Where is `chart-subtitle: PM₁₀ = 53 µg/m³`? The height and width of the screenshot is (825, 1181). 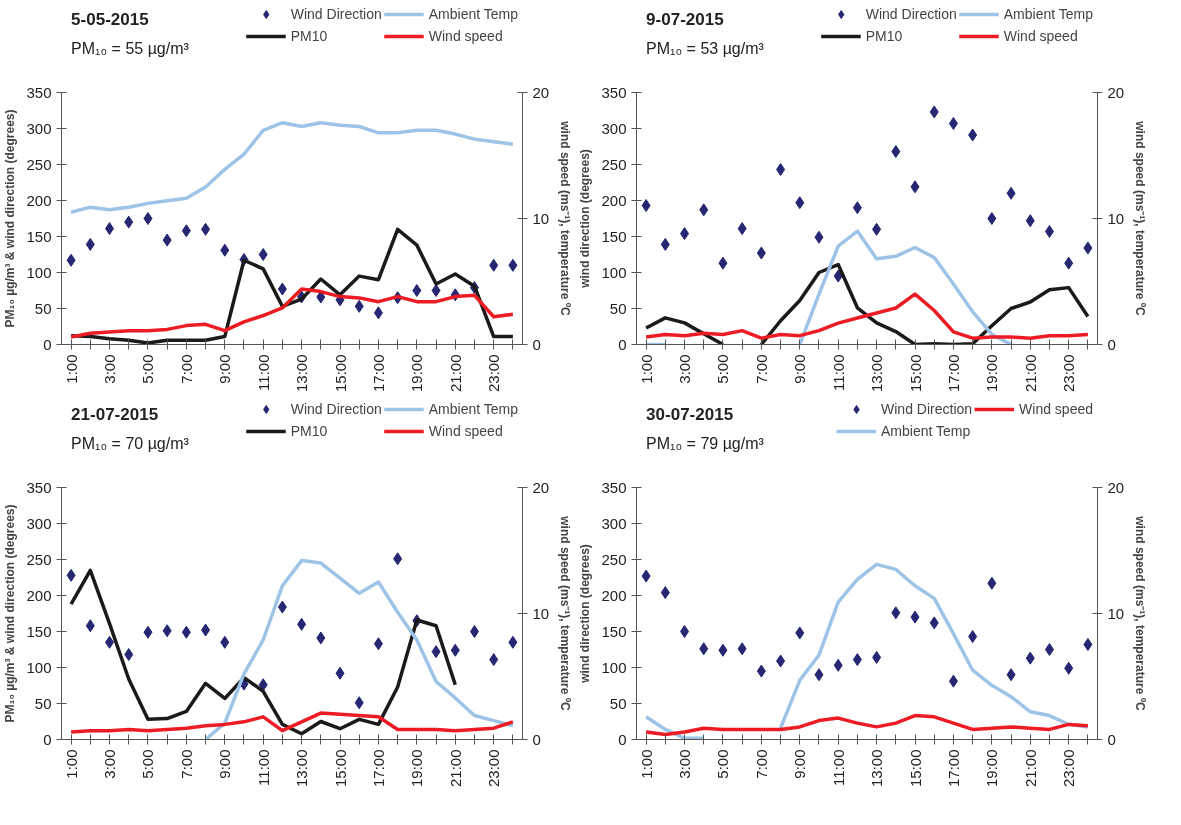
chart-subtitle: PM₁₀ = 53 µg/m³ is located at coordinates (705, 48).